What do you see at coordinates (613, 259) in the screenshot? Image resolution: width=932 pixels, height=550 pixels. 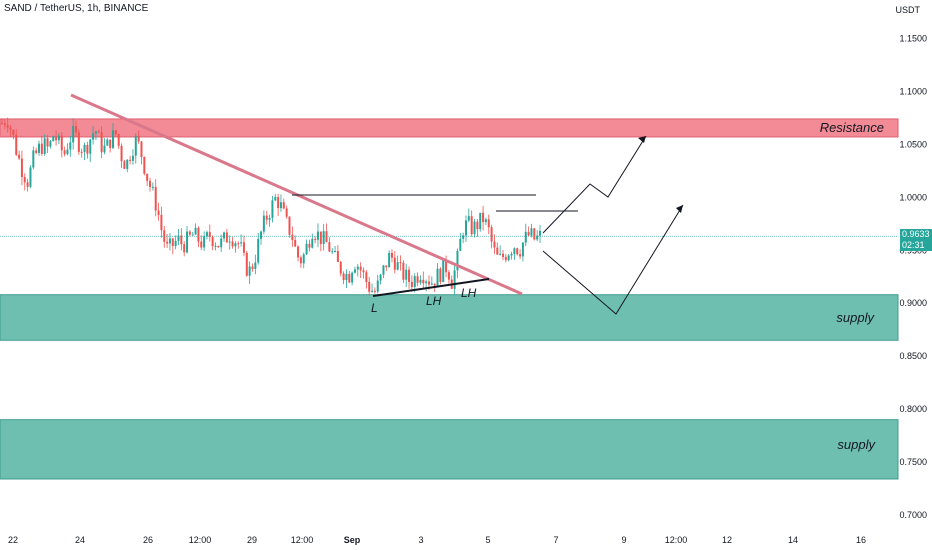 I see `projection-path-down` at bounding box center [613, 259].